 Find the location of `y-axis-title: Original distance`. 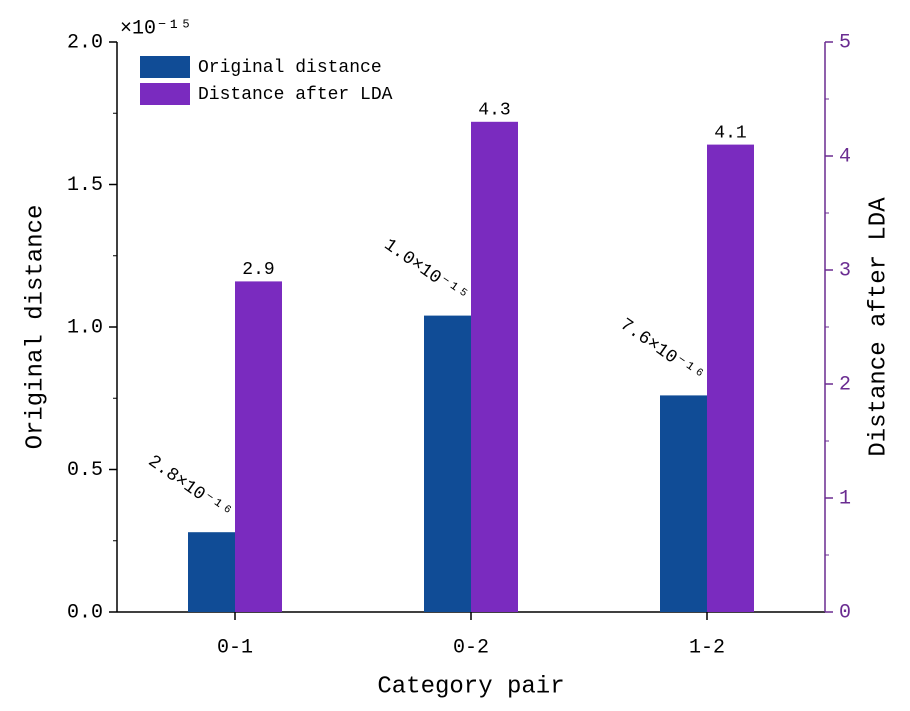

y-axis-title: Original distance is located at coordinates (35, 327).